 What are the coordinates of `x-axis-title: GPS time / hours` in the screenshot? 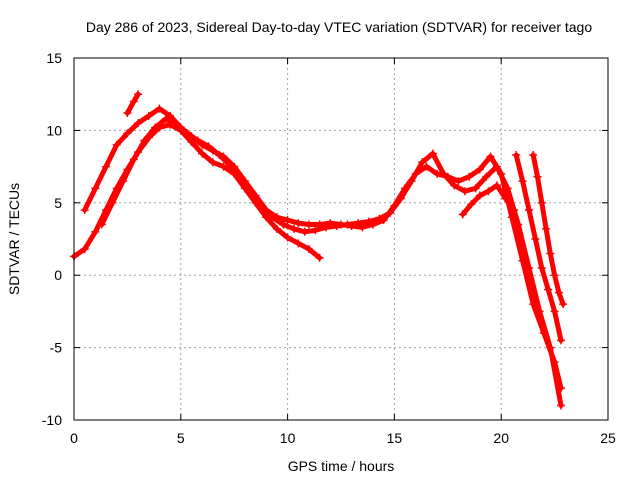 It's located at (341, 466).